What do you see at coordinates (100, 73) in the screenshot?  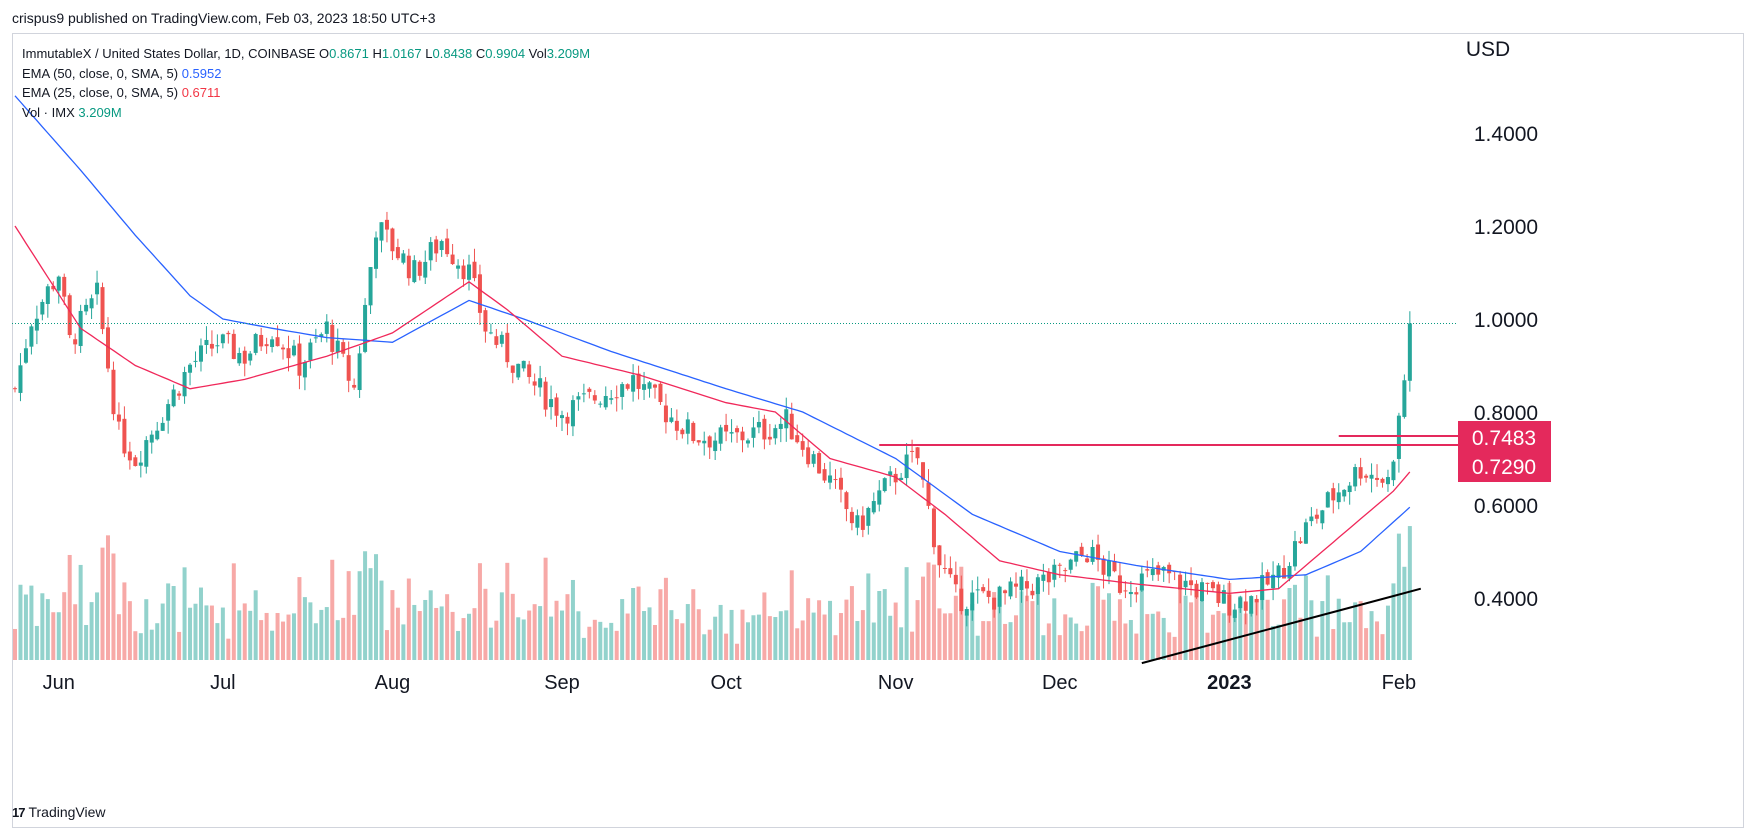 I see `ema50-label: EMA (50, close, 0, SMA, 5)` at bounding box center [100, 73].